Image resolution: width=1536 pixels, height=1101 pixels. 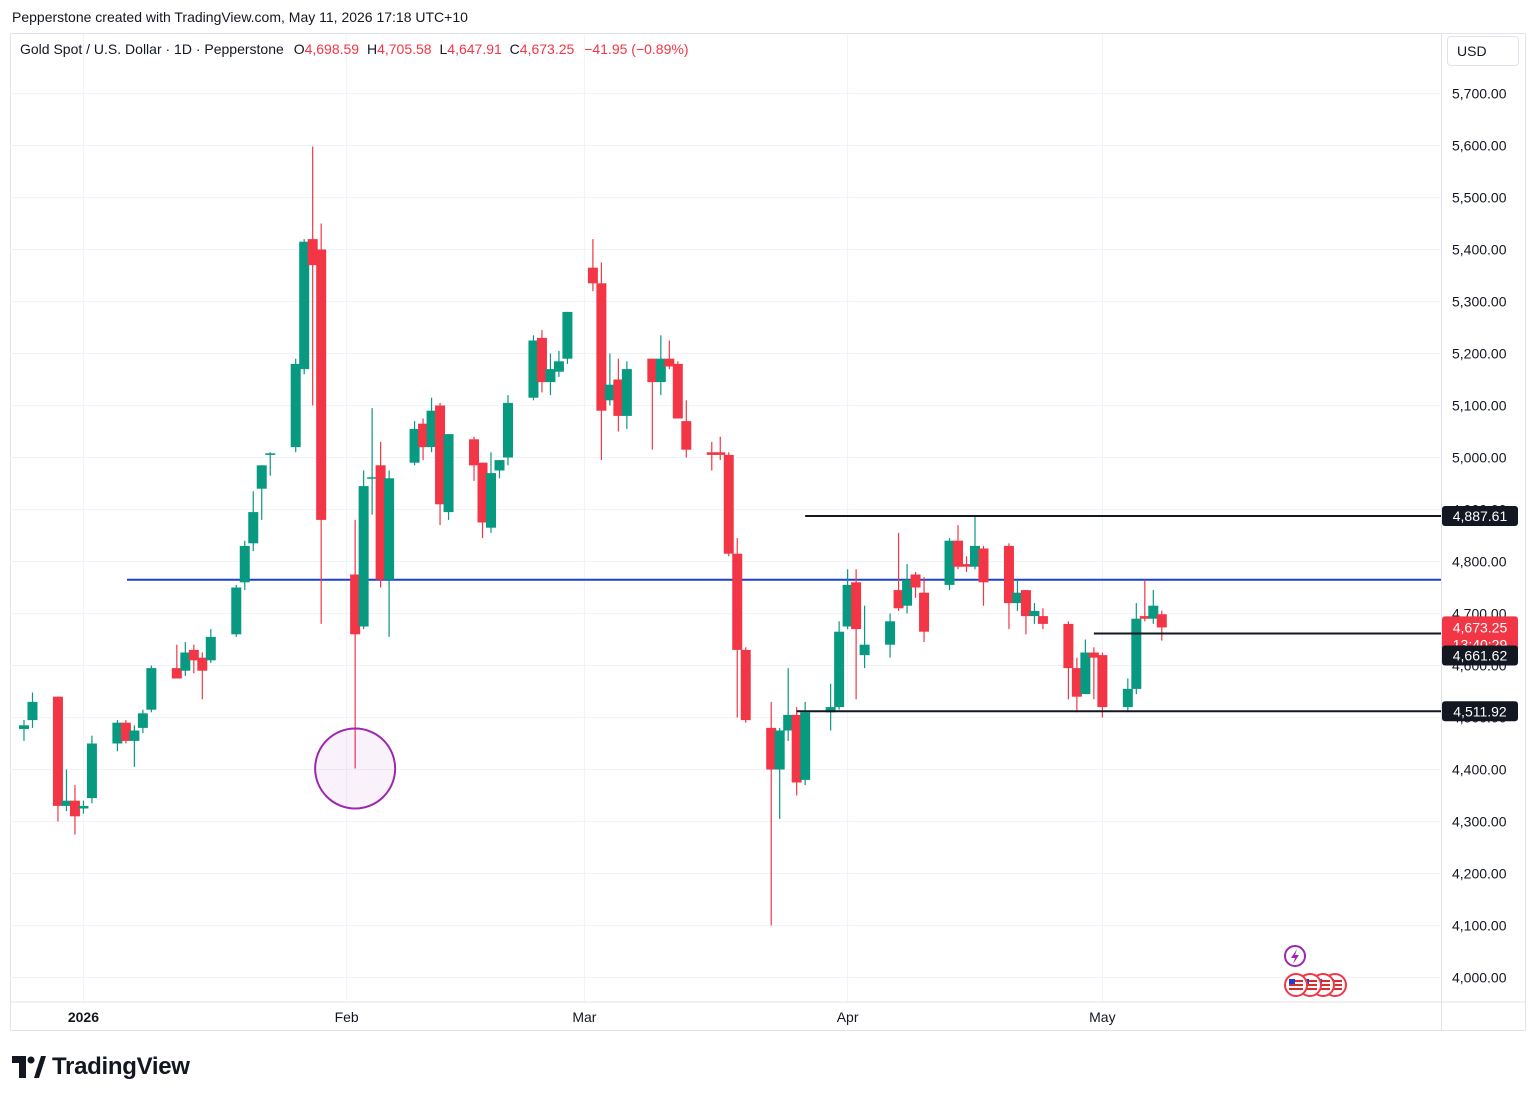 I want to click on y-tick-label: 4,100.00, so click(x=1479, y=926).